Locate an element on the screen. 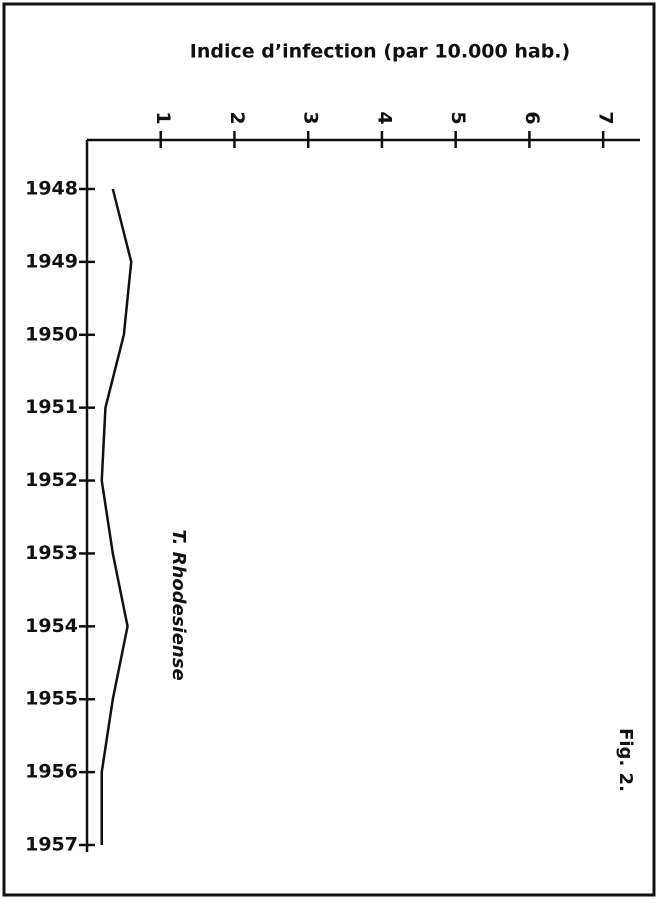 This screenshot has width=659, height=900. x-tick-label: 5 is located at coordinates (458, 117).